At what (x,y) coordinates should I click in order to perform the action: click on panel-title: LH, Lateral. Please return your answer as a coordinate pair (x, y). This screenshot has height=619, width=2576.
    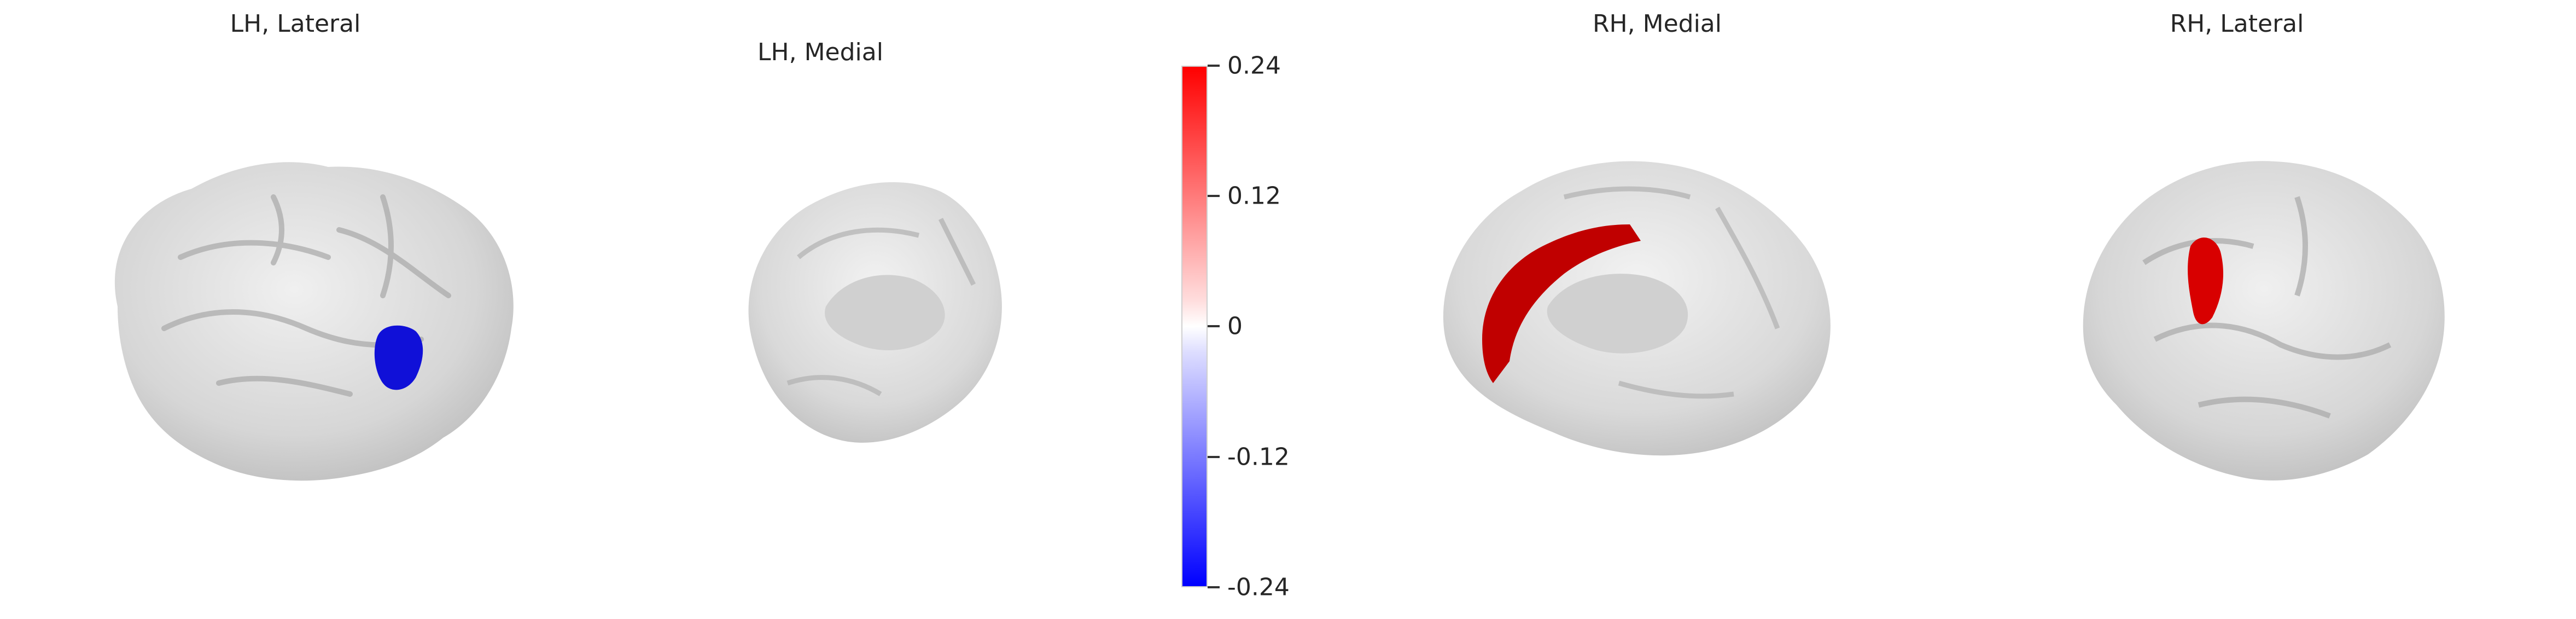
    Looking at the image, I should click on (295, 24).